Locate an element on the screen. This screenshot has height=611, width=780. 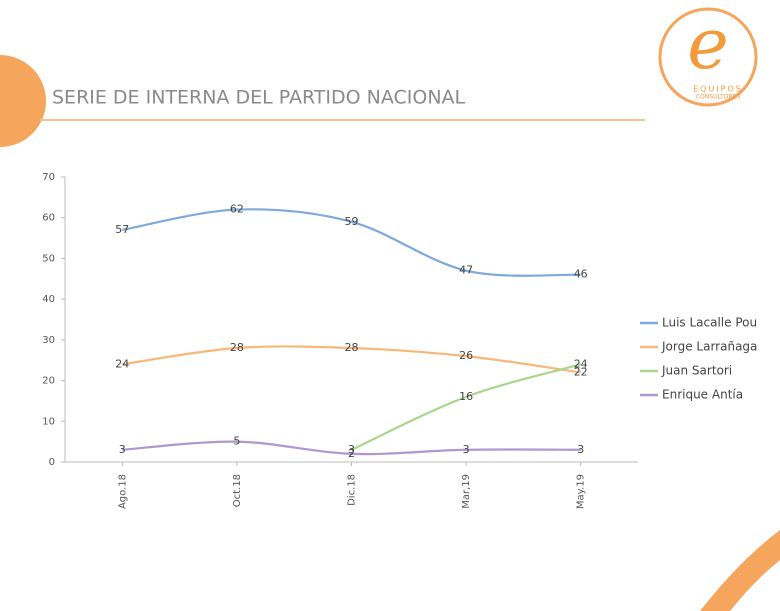
data-label: 22 is located at coordinates (581, 371).